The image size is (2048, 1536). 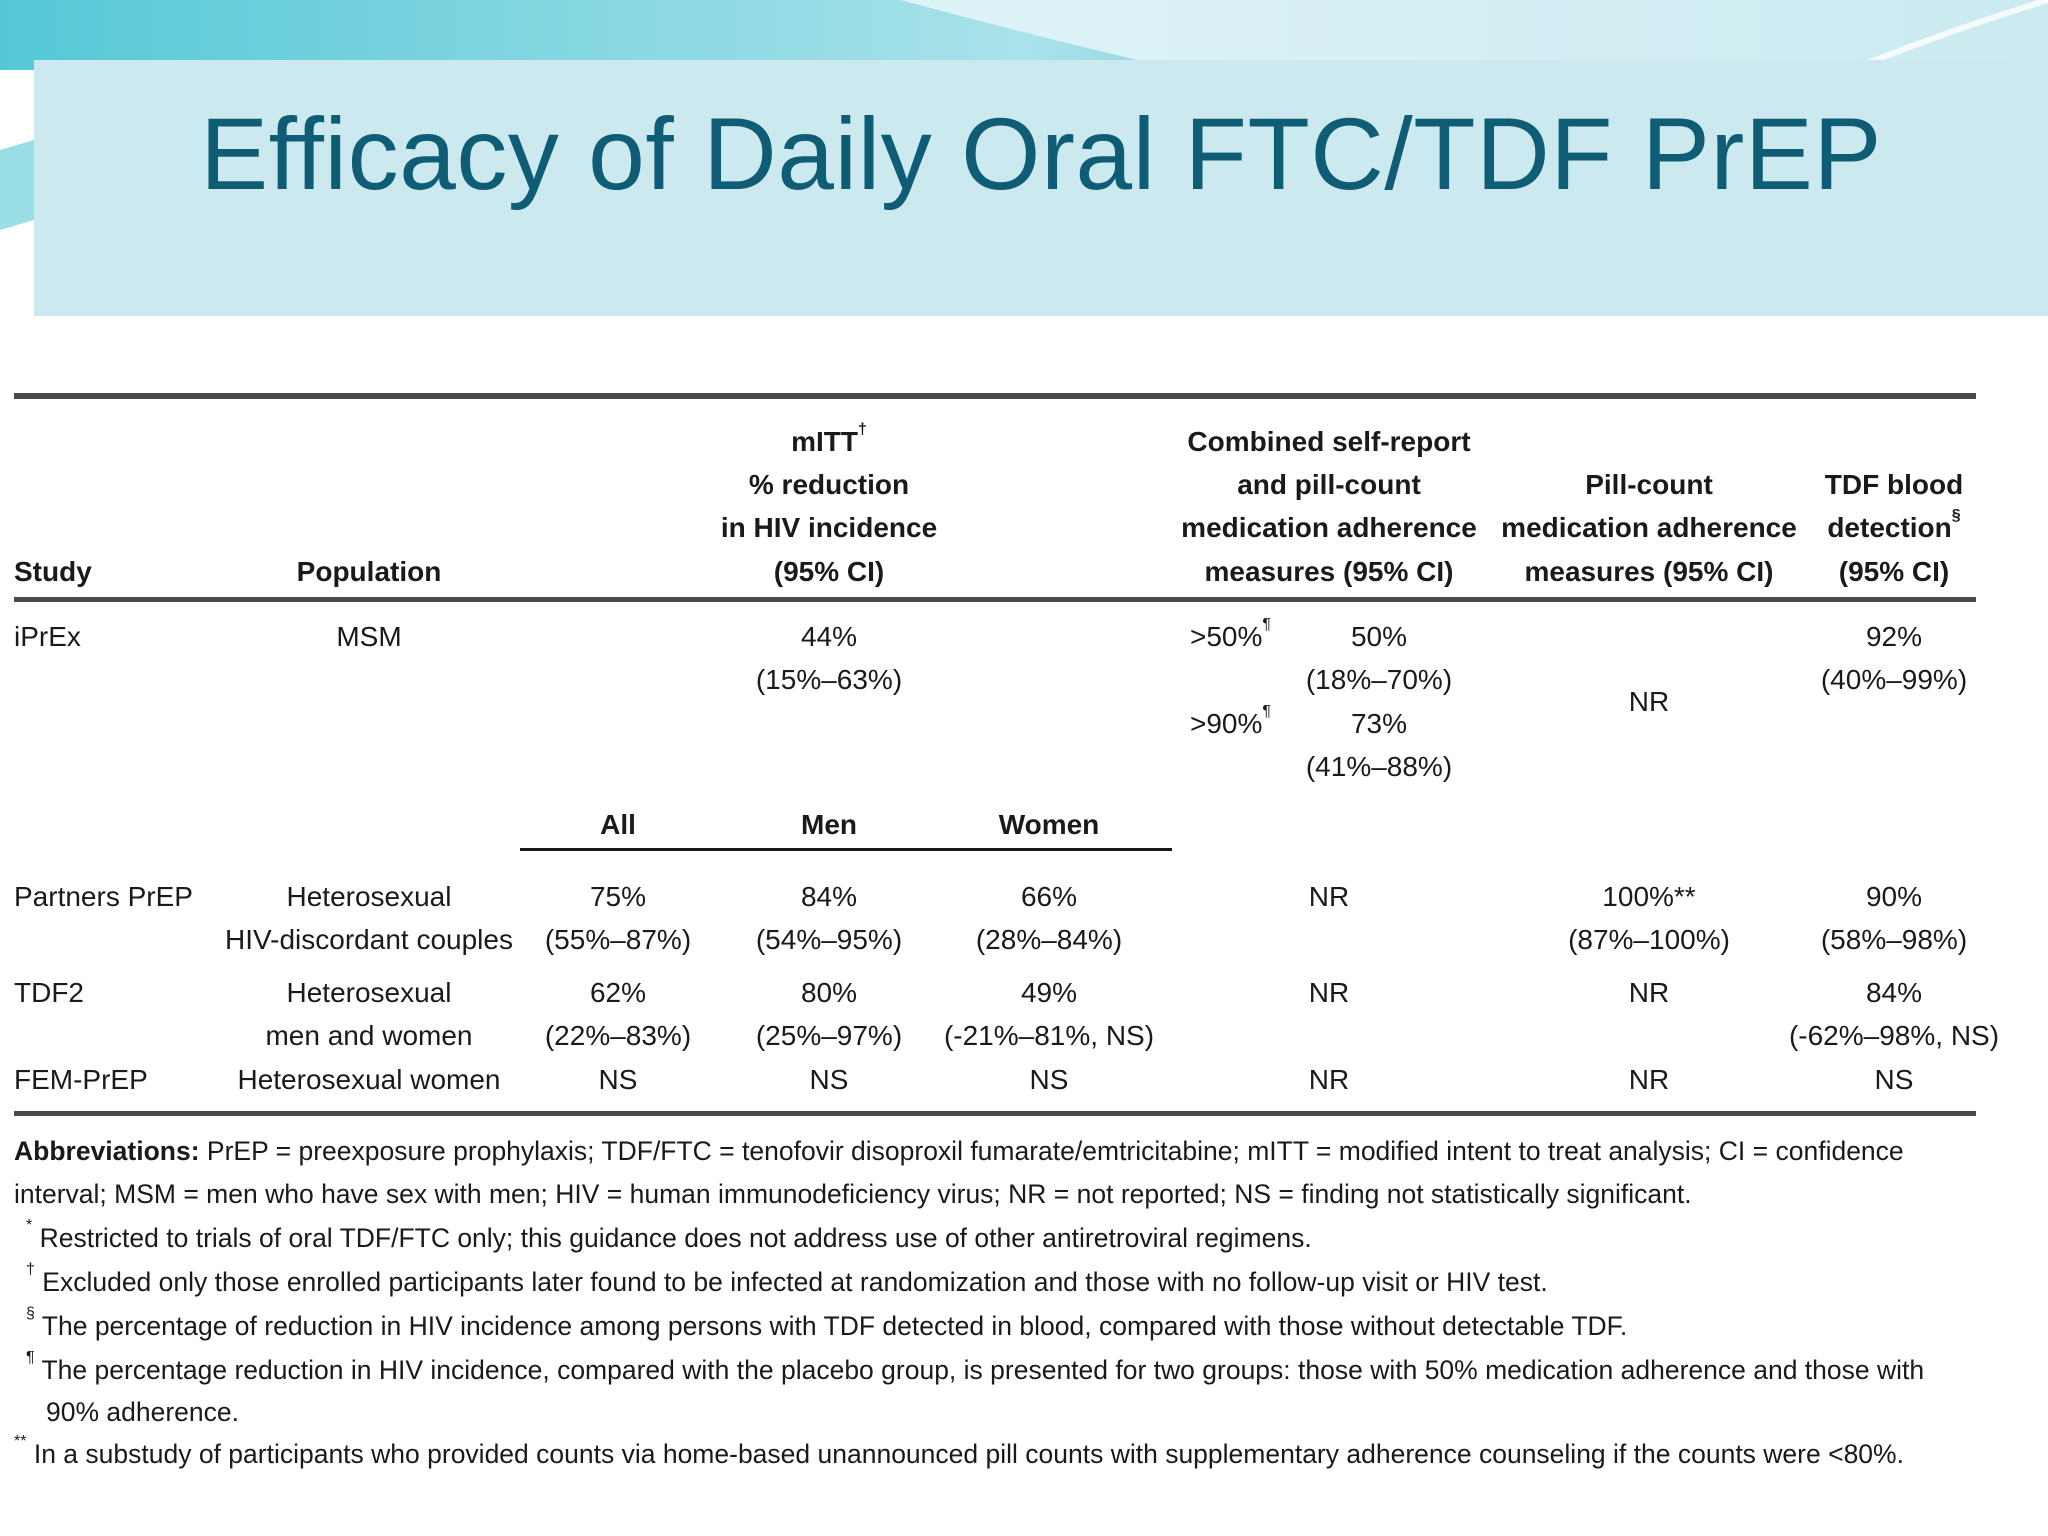 I want to click on subheader-rule, so click(x=846, y=849).